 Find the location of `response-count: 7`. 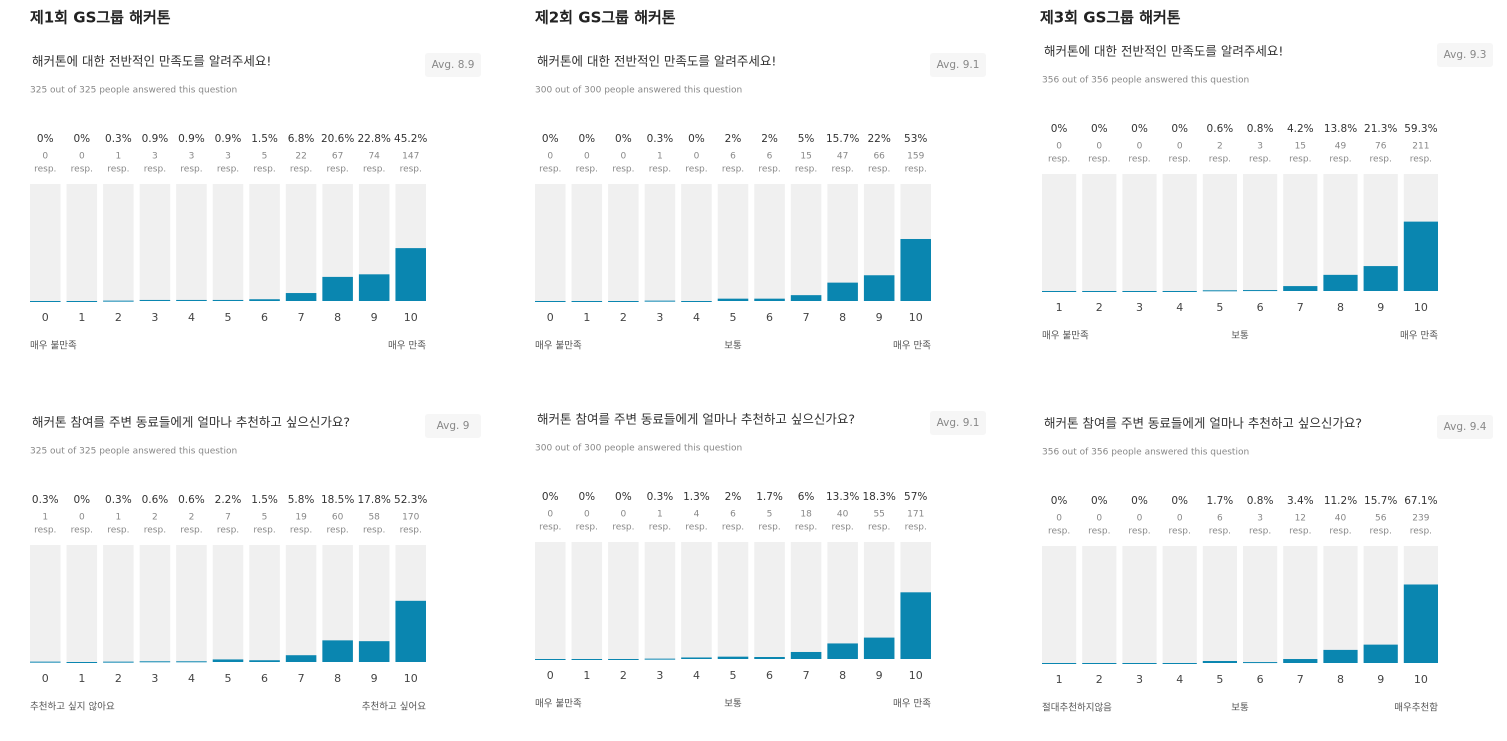

response-count: 7 is located at coordinates (228, 518).